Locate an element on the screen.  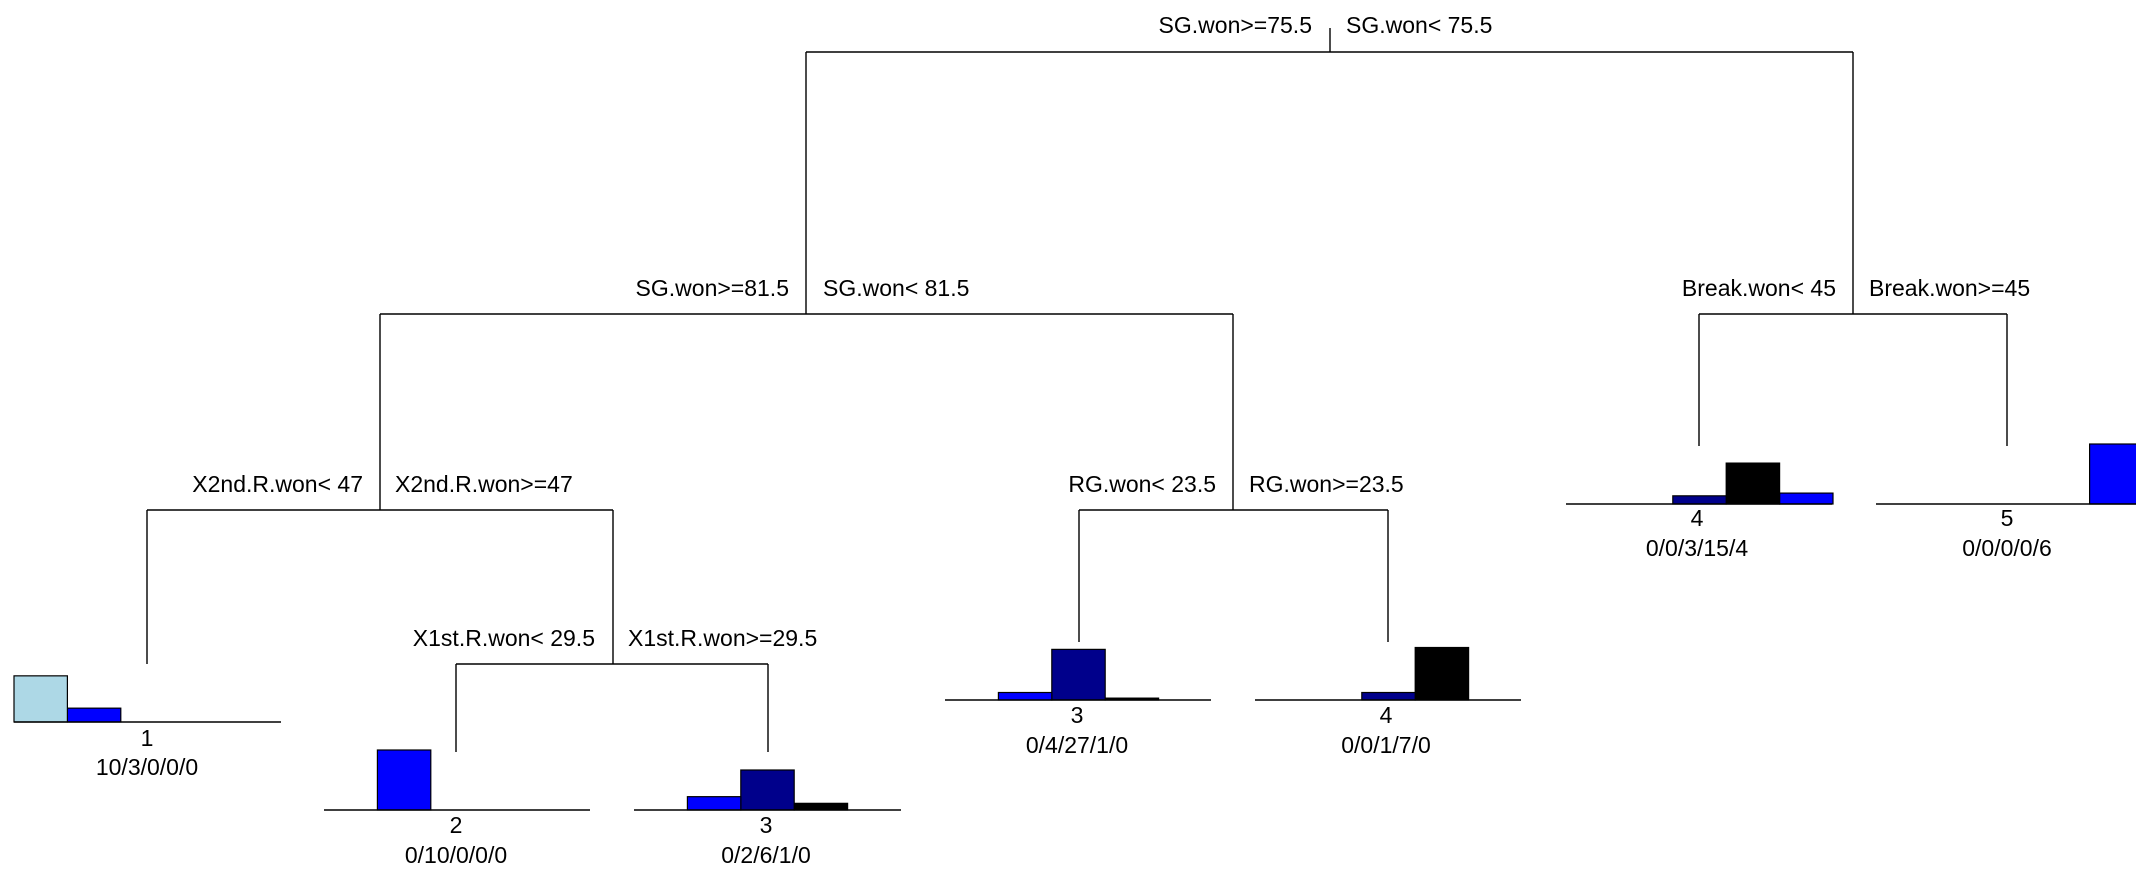
split-n9-right-label: X1st.R.won>=29.5 is located at coordinates (722, 638).